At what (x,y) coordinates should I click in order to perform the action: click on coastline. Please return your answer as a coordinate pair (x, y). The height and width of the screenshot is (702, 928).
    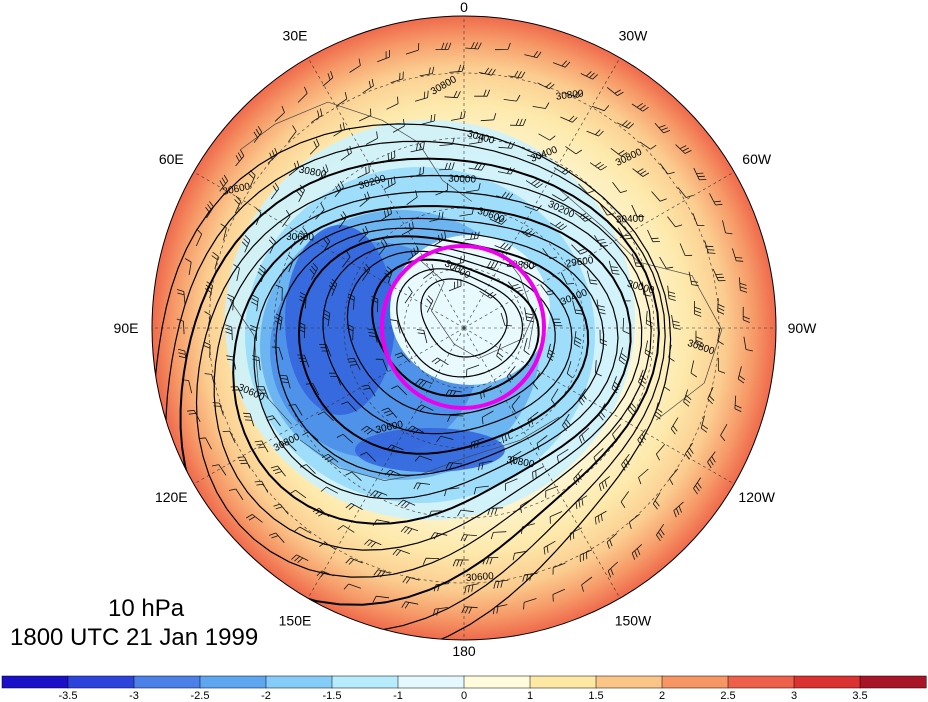
    Looking at the image, I should click on (429, 448).